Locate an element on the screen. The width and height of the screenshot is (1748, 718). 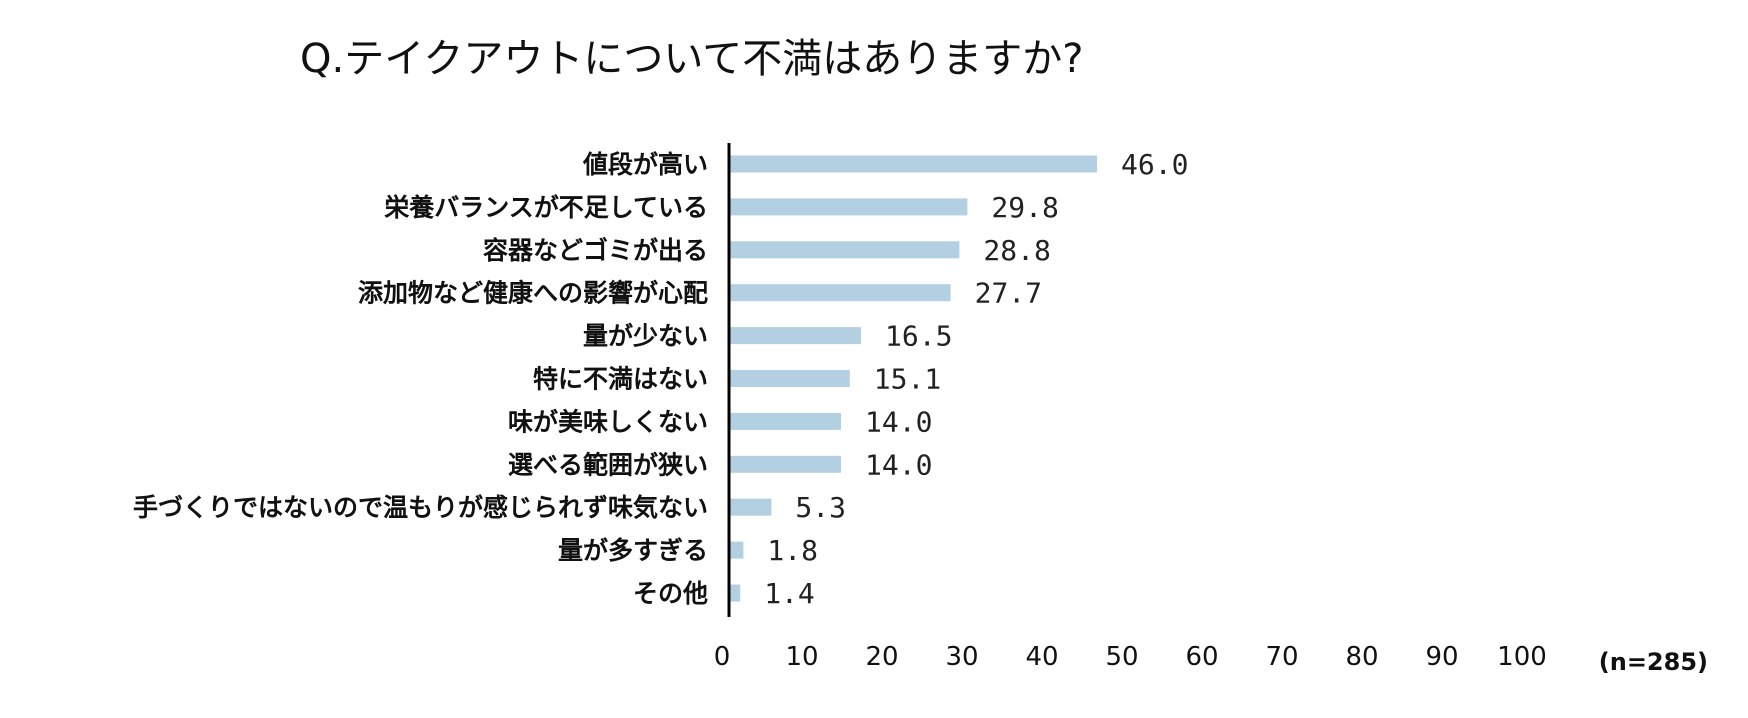
category-label: 手づくりではないので温もりが感じられず味気ない is located at coordinates (420, 507).